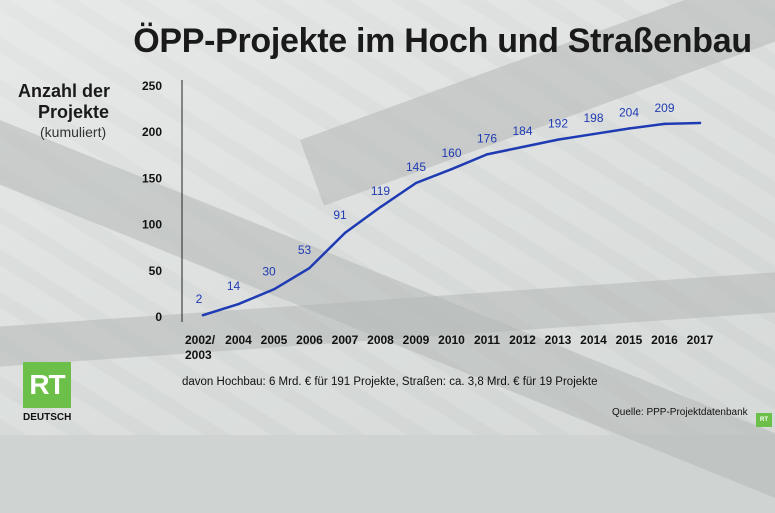 Image resolution: width=775 pixels, height=513 pixels. What do you see at coordinates (558, 124) in the screenshot?
I see `data-label: 192` at bounding box center [558, 124].